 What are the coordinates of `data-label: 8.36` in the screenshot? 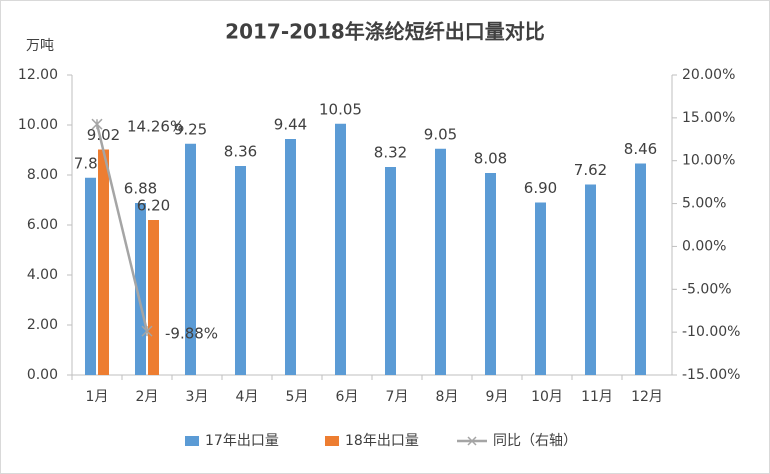 It's located at (240, 152).